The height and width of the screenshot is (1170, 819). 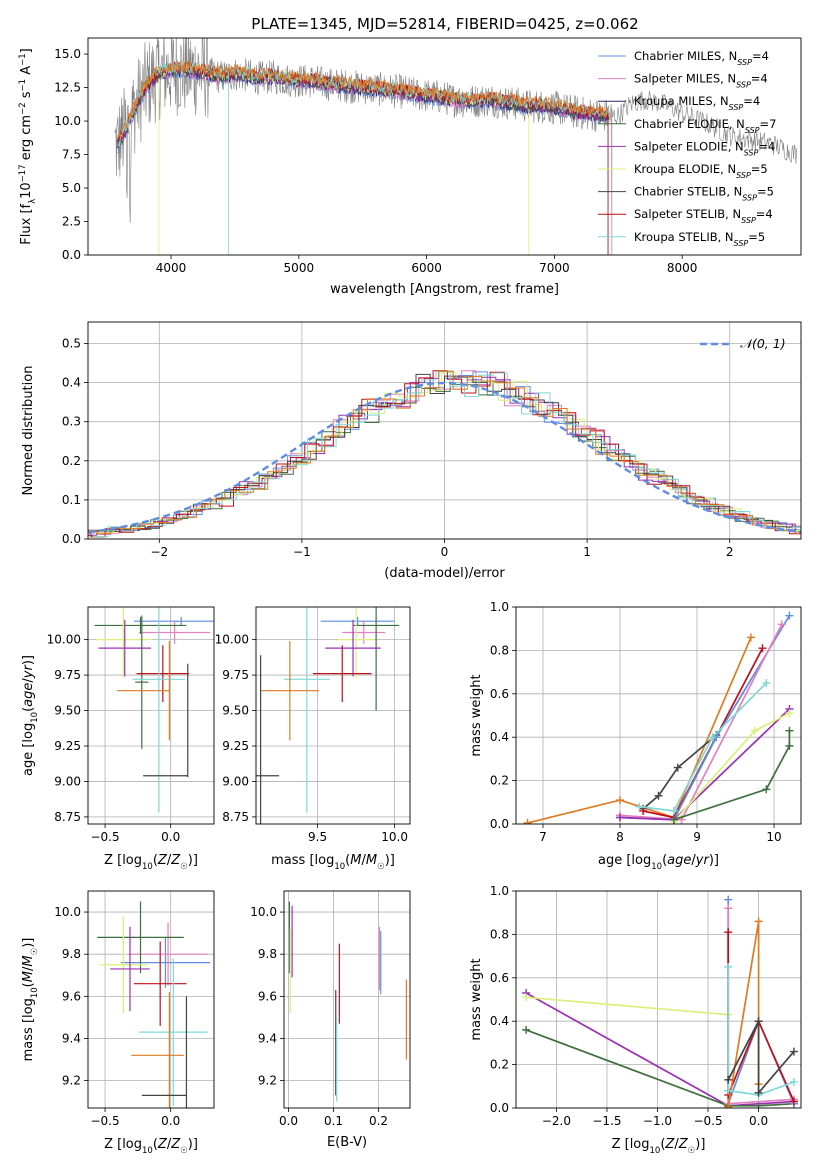 What do you see at coordinates (328, 715) in the screenshot?
I see `age_vs_mass-errorbars` at bounding box center [328, 715].